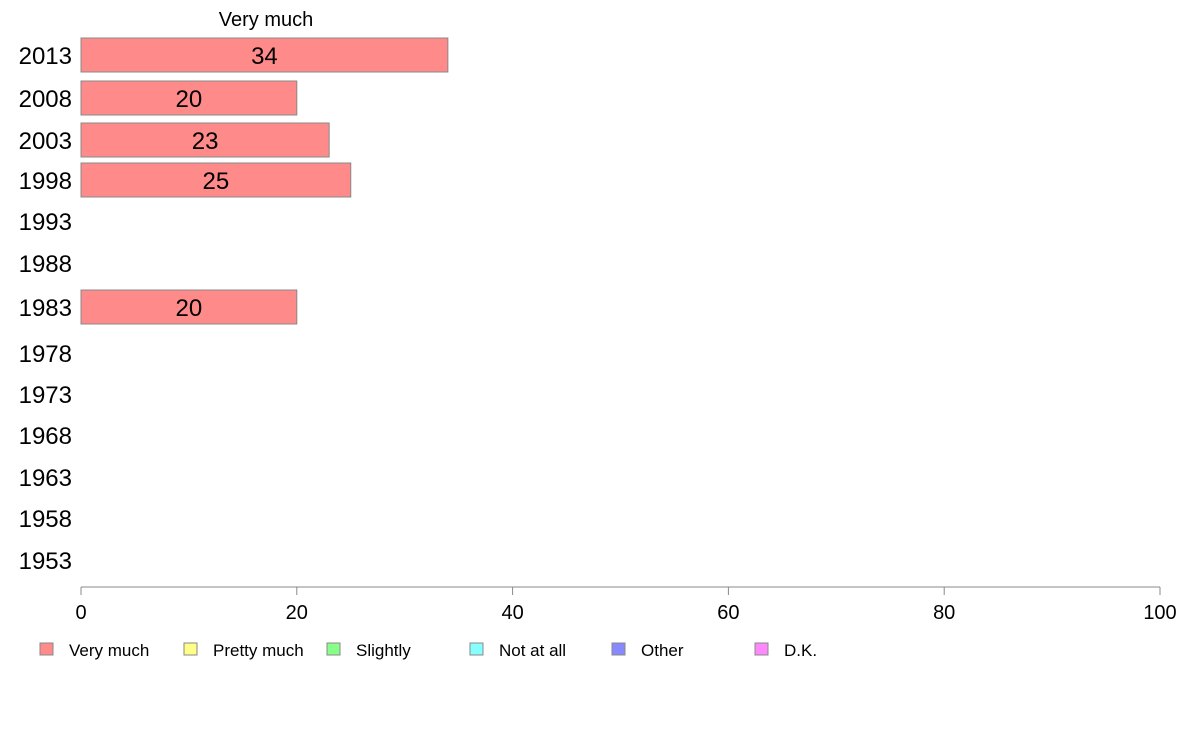  Describe the element at coordinates (944, 613) in the screenshot. I see `x-tick-label-80: 80` at that location.